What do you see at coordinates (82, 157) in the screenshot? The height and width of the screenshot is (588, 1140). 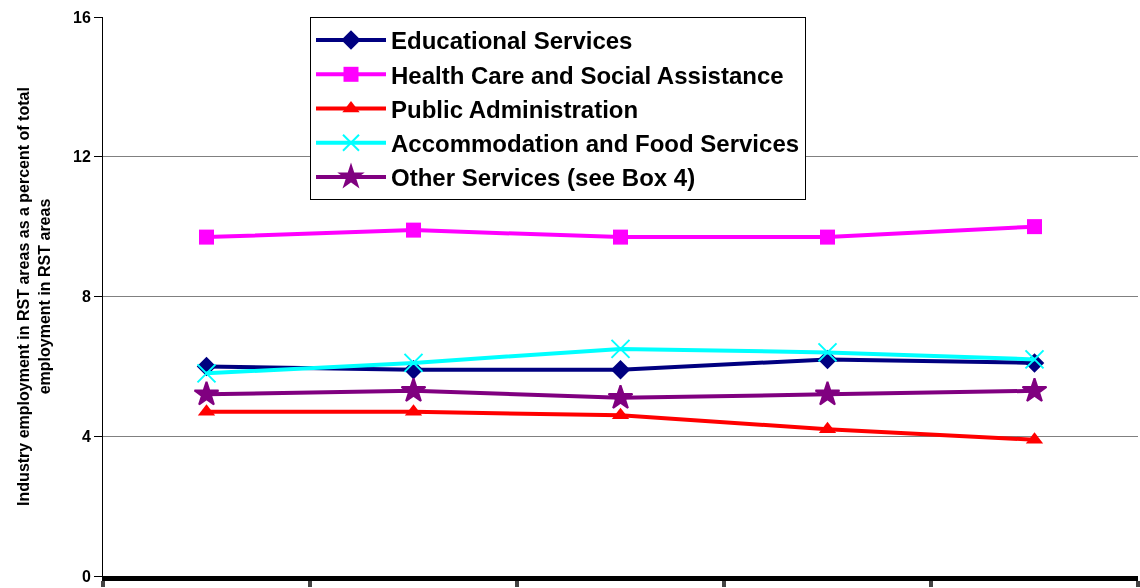 I see `y-tick-label: 12` at bounding box center [82, 157].